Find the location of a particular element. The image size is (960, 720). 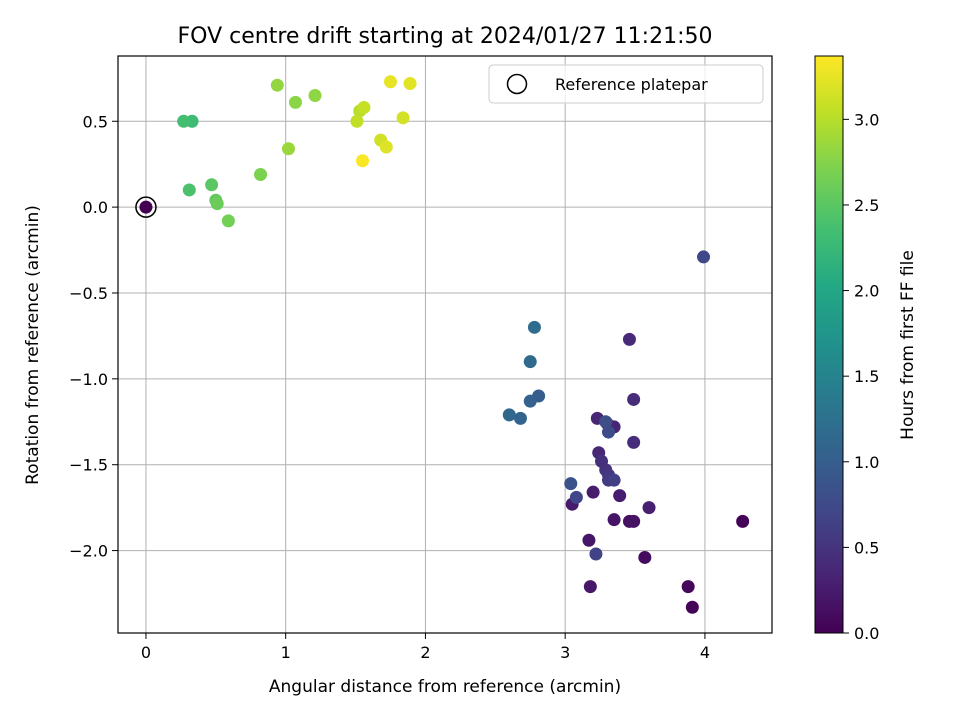

colorbar-frame is located at coordinates (829, 344).